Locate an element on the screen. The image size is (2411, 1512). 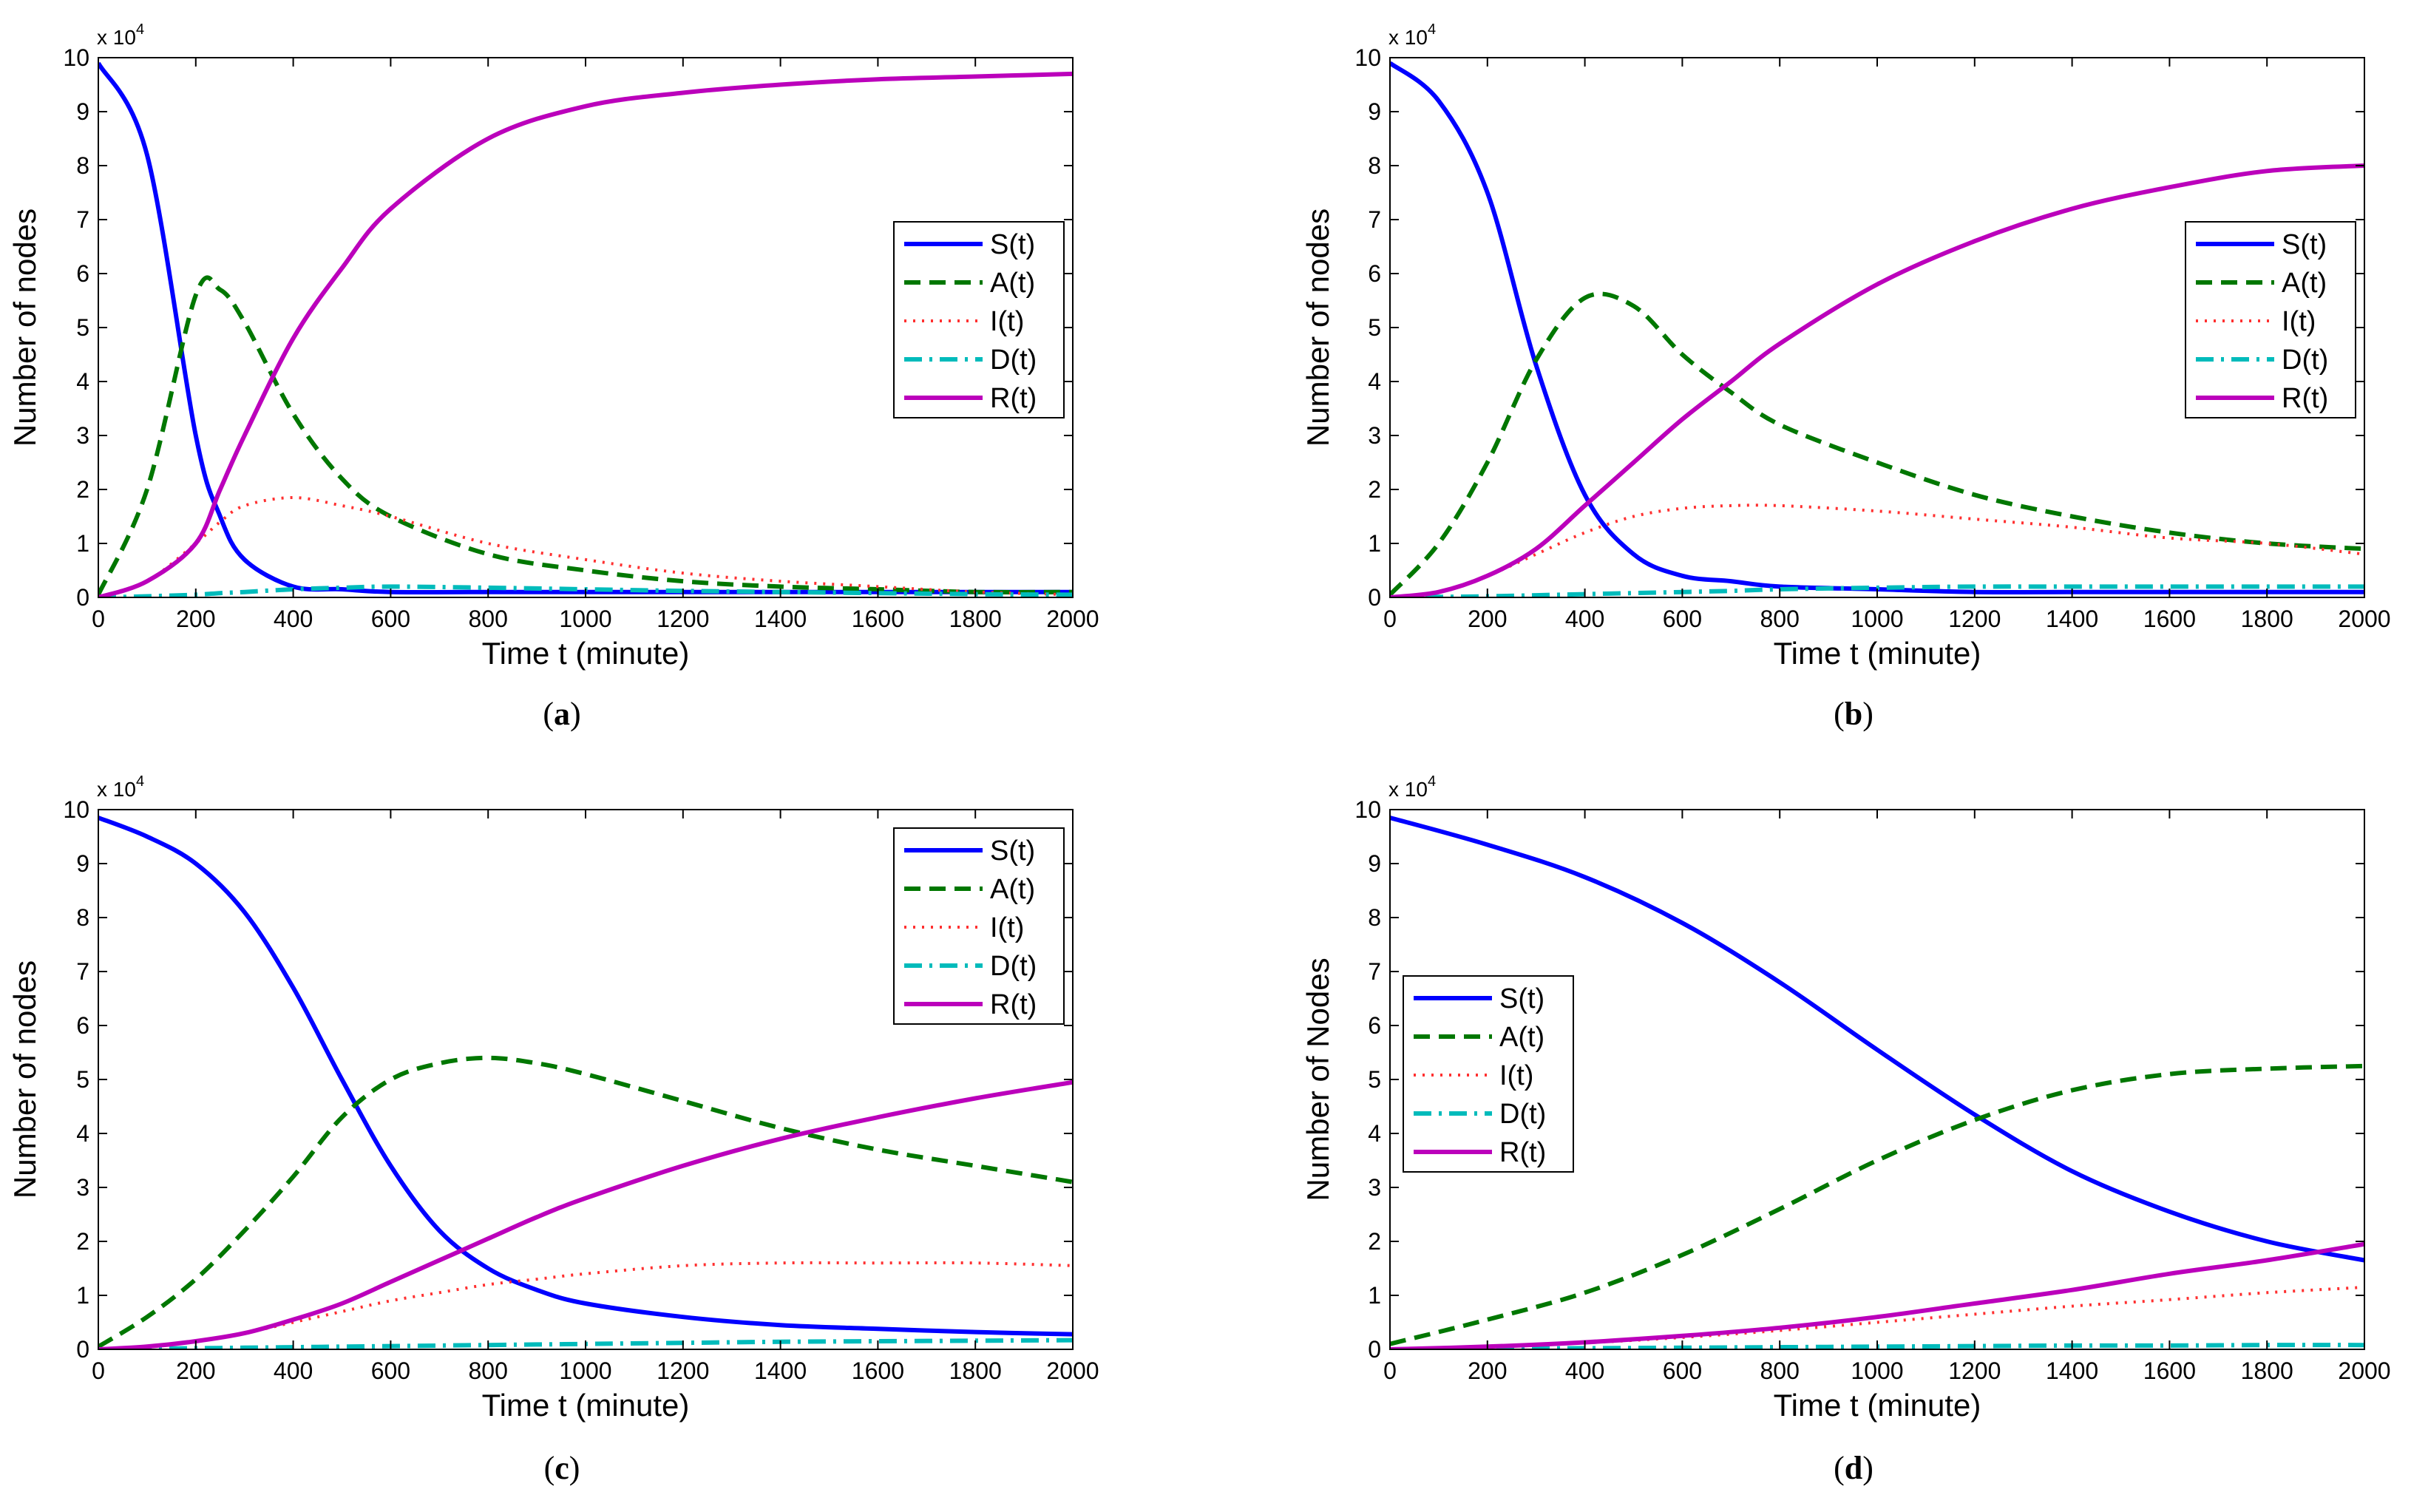
panel-caption: (c) is located at coordinates (562, 1468).